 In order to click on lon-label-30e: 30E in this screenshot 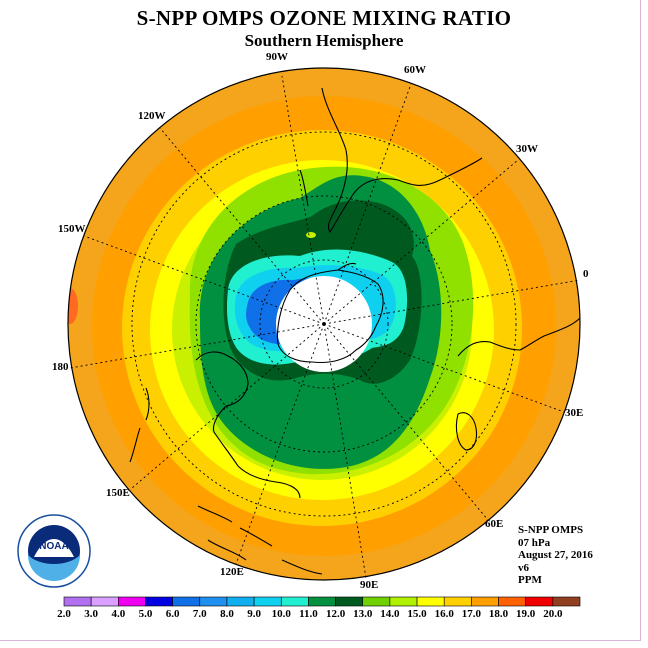, I will do `click(574, 413)`.